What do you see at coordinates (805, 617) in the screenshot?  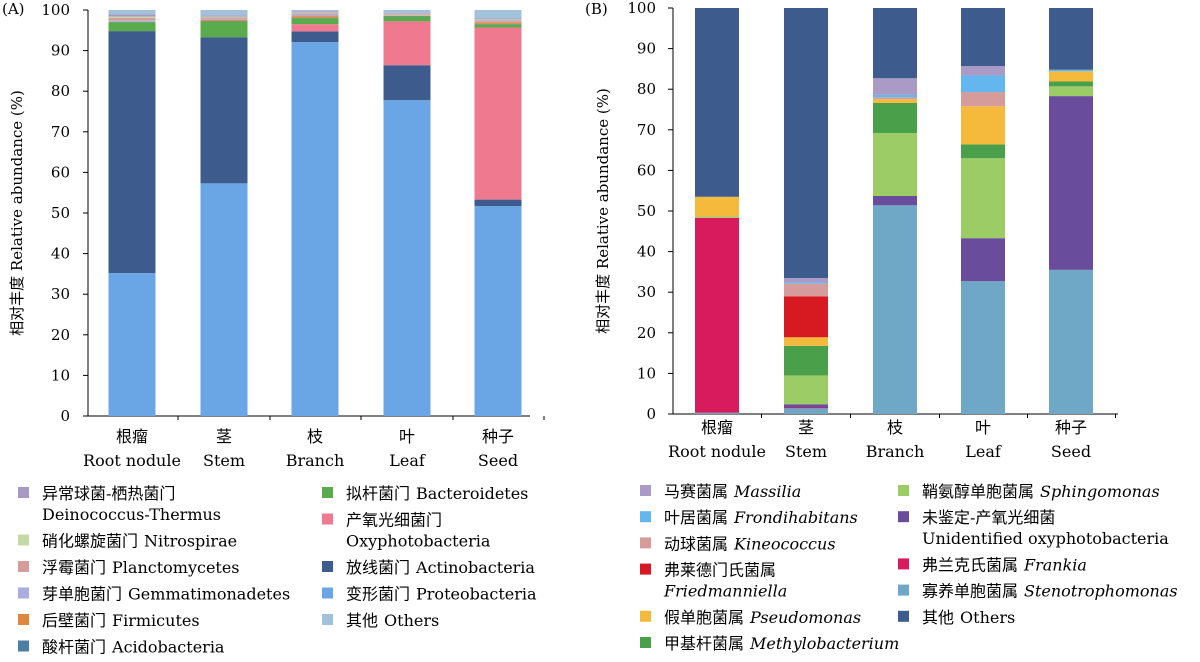 I see `legend-label-en: Pseudomonas` at bounding box center [805, 617].